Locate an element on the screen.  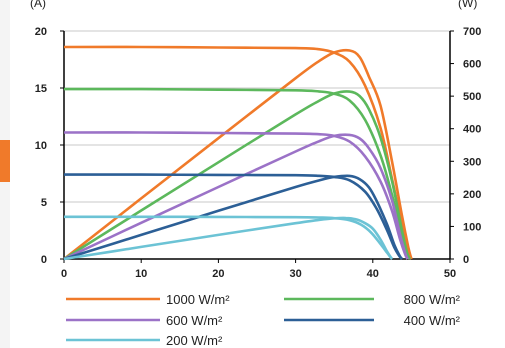
x-tick-label-0: 0 is located at coordinates (64, 274).